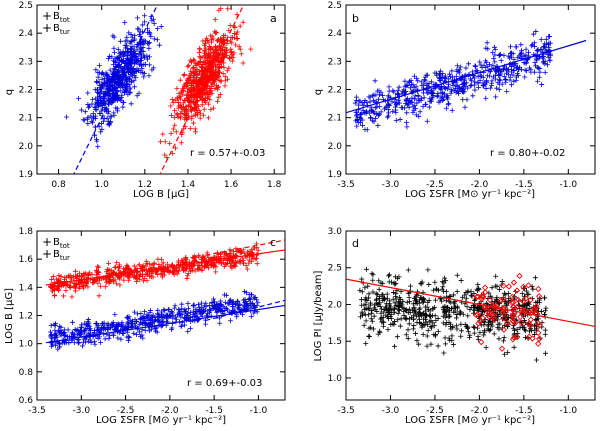  I want to click on y-tick-label: 2.0, so click(335, 305).